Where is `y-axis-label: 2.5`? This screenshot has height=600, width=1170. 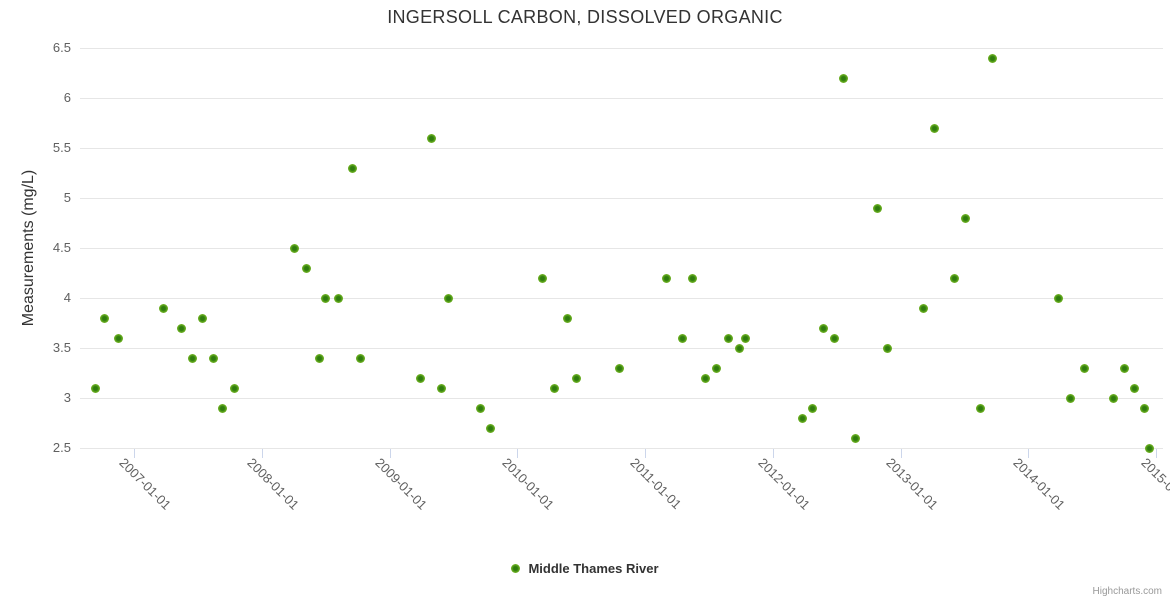
y-axis-label: 2.5 is located at coordinates (61, 447).